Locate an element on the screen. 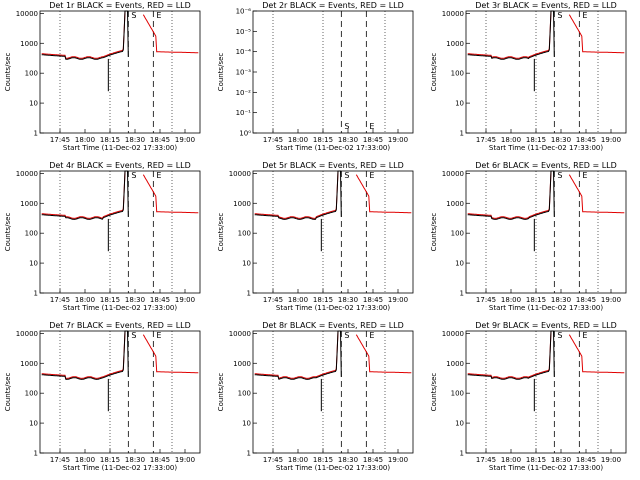  panel-title: Det 5r BLACK = Events, RED = LLD is located at coordinates (333, 165).